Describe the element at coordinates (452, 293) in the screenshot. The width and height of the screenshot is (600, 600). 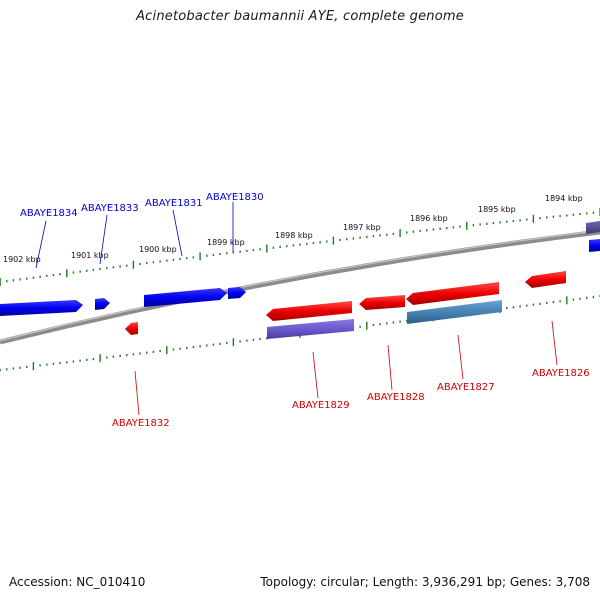
I see `gene-abaye1827-arrow` at that location.